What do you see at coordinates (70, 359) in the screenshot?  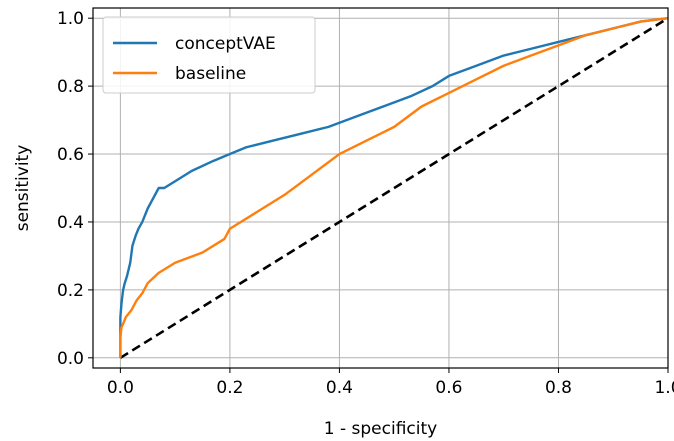 I see `y-tick-label: 0.0` at bounding box center [70, 359].